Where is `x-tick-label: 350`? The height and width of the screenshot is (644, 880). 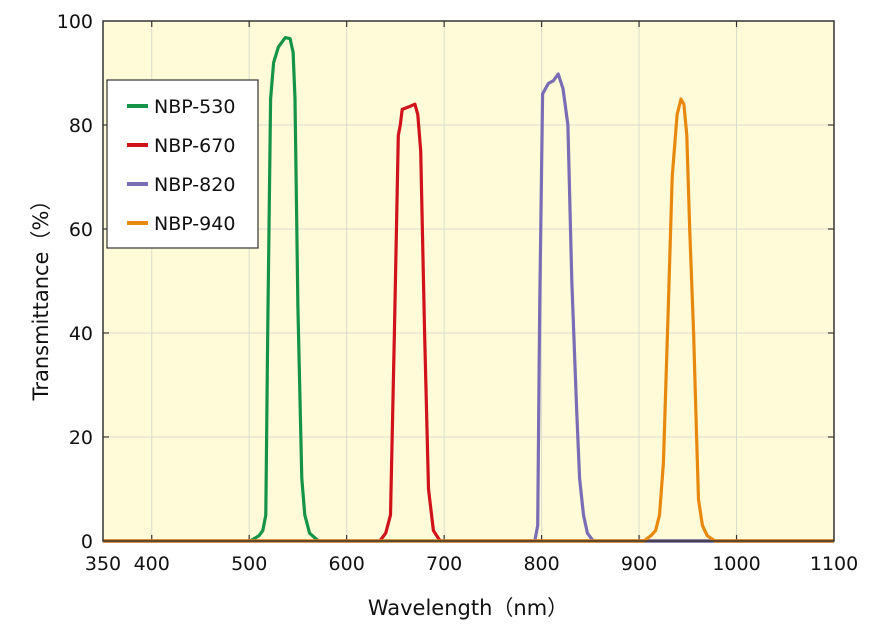 x-tick-label: 350 is located at coordinates (103, 564).